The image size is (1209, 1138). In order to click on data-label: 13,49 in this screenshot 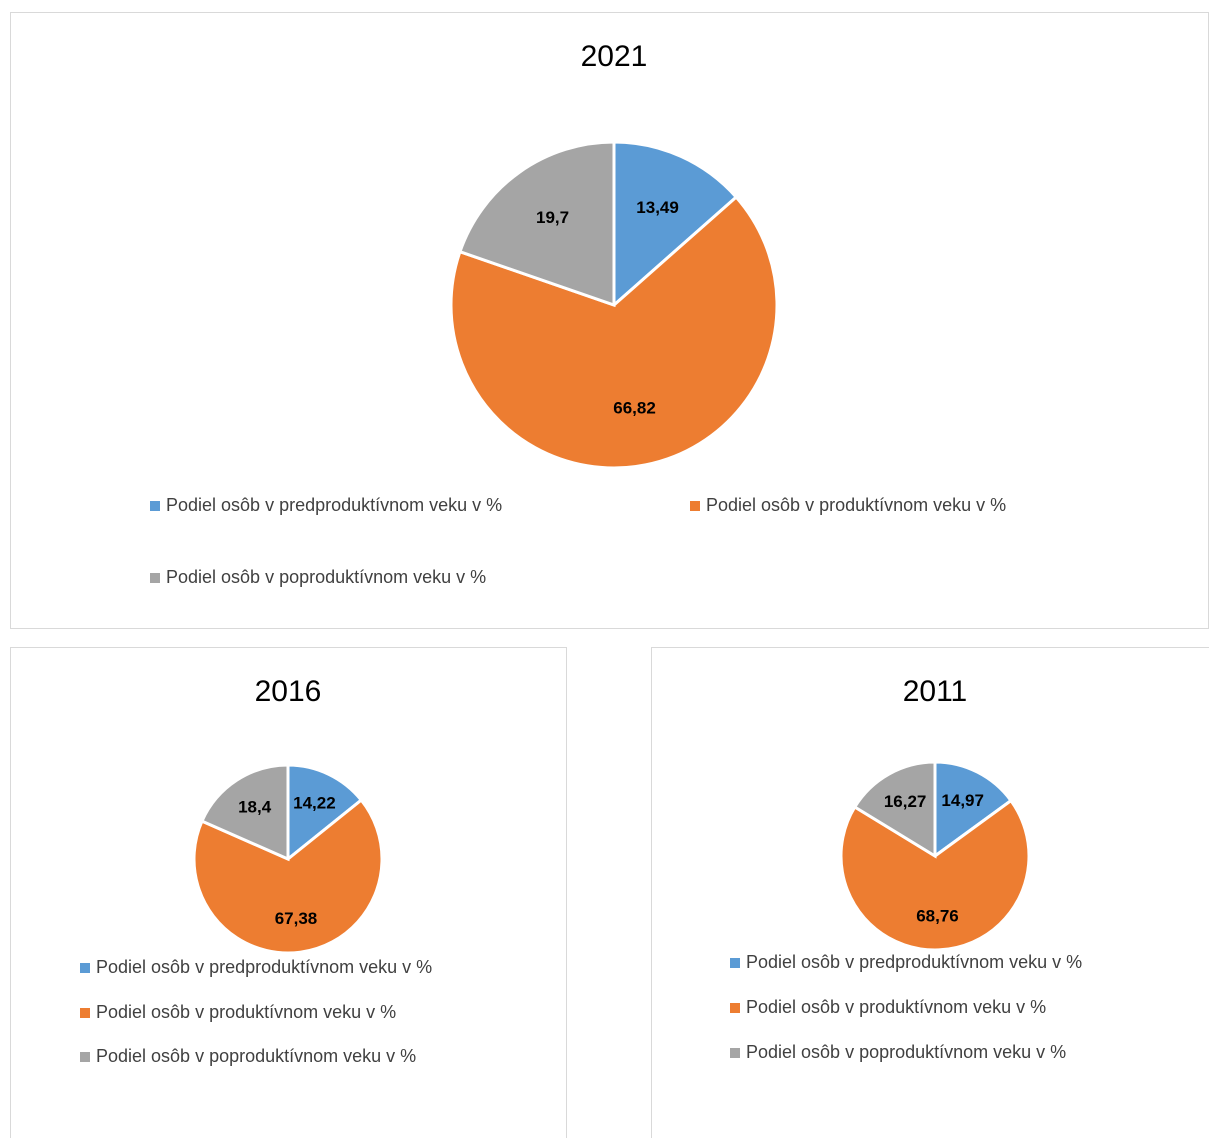, I will do `click(657, 207)`.